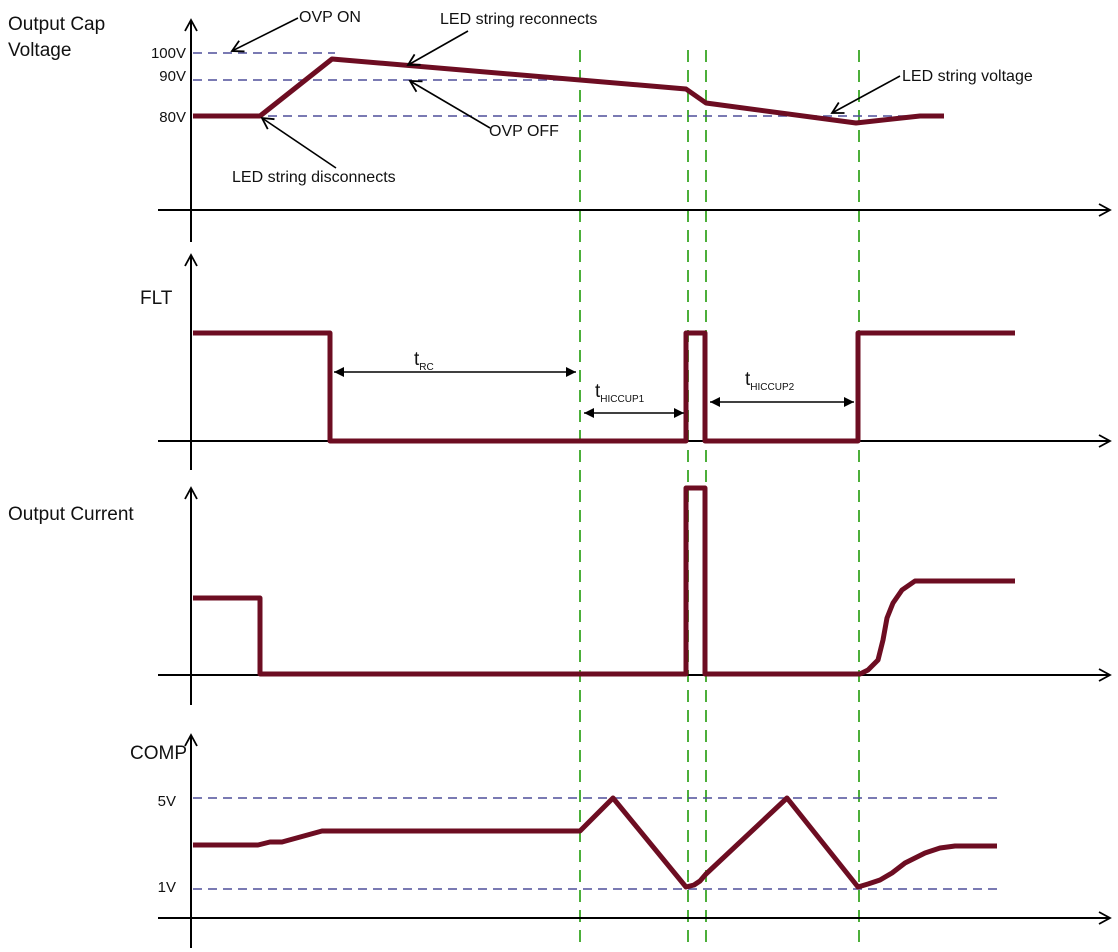 This screenshot has width=1118, height=952. What do you see at coordinates (604, 581) in the screenshot?
I see `output-current-trace` at bounding box center [604, 581].